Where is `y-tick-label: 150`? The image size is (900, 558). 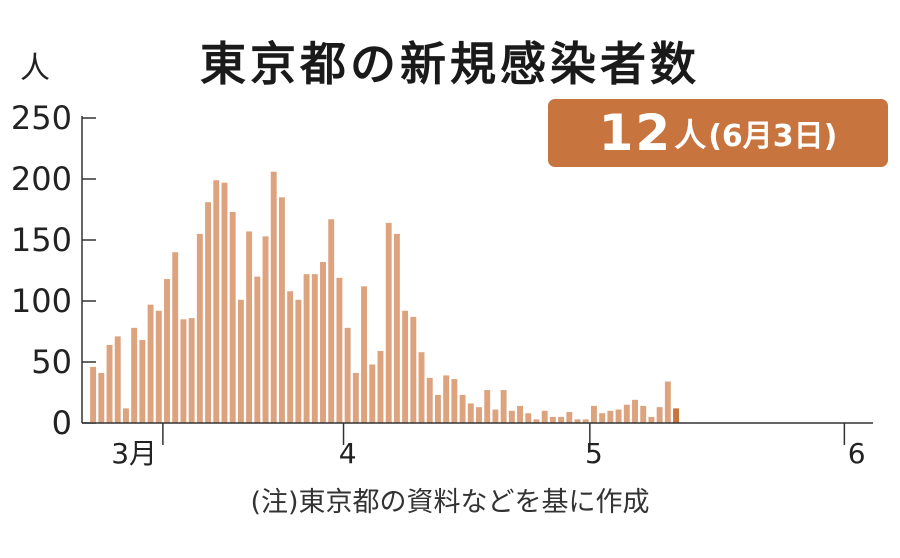
y-tick-label: 150 is located at coordinates (41, 240).